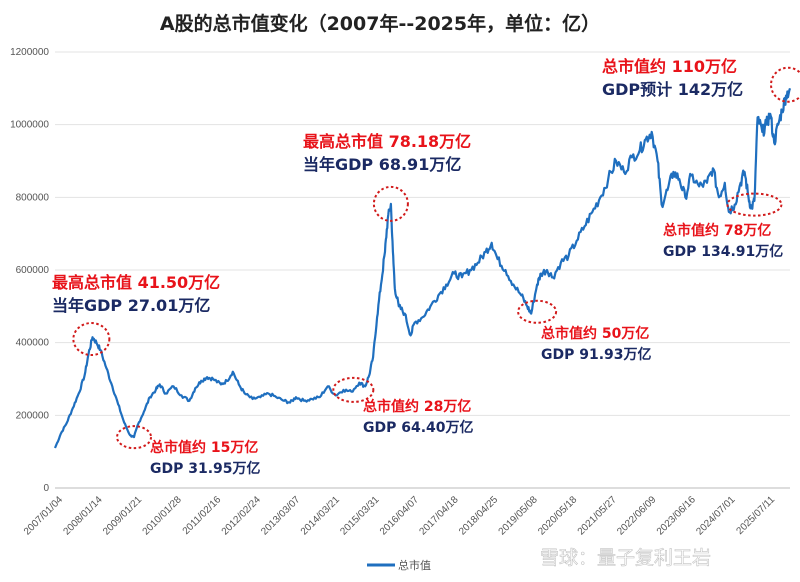 The image size is (800, 582). I want to click on annotation-market-cap: 最高总市值 78.18万亿, so click(387, 141).